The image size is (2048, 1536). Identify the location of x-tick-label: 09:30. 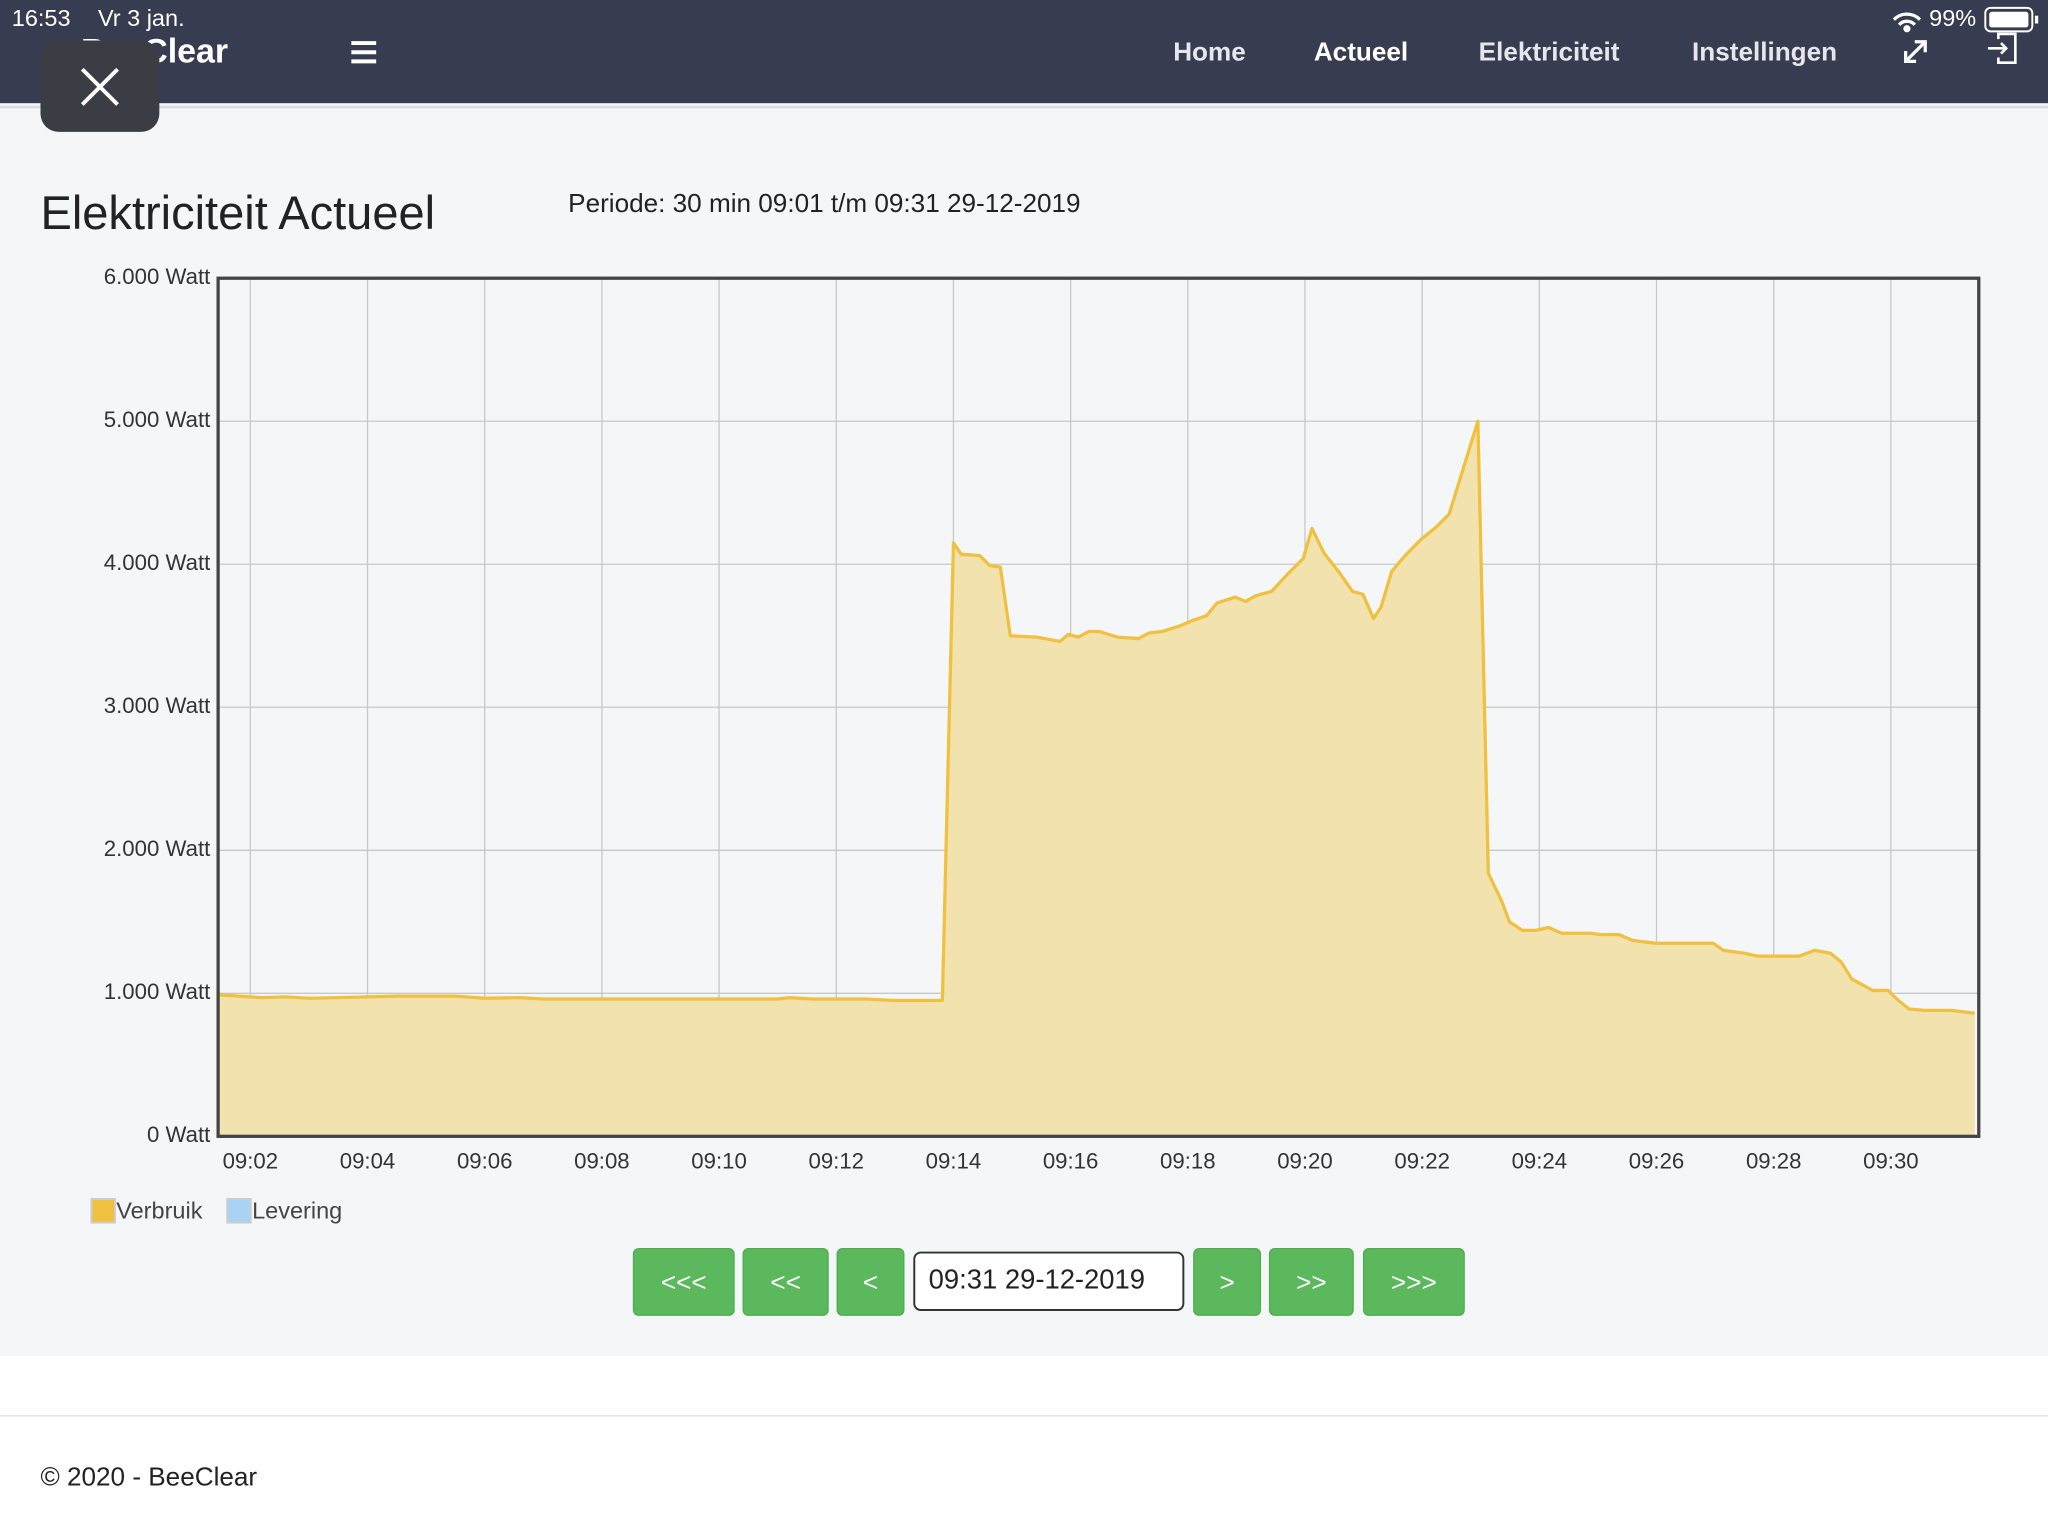
(1891, 1160).